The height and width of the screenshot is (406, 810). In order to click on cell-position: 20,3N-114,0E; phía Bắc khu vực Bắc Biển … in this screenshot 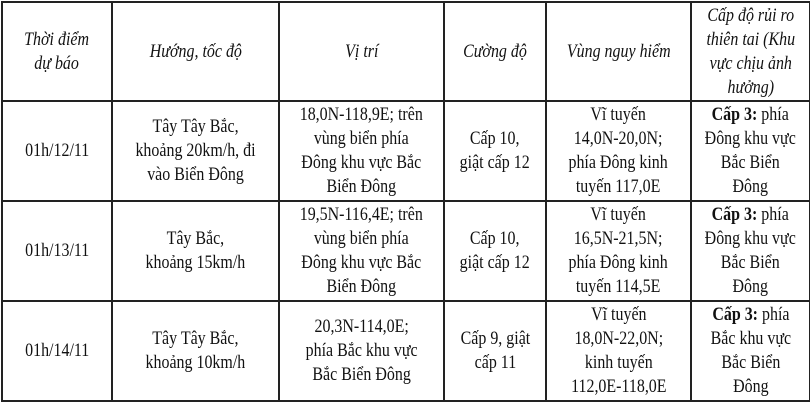, I will do `click(361, 351)`.